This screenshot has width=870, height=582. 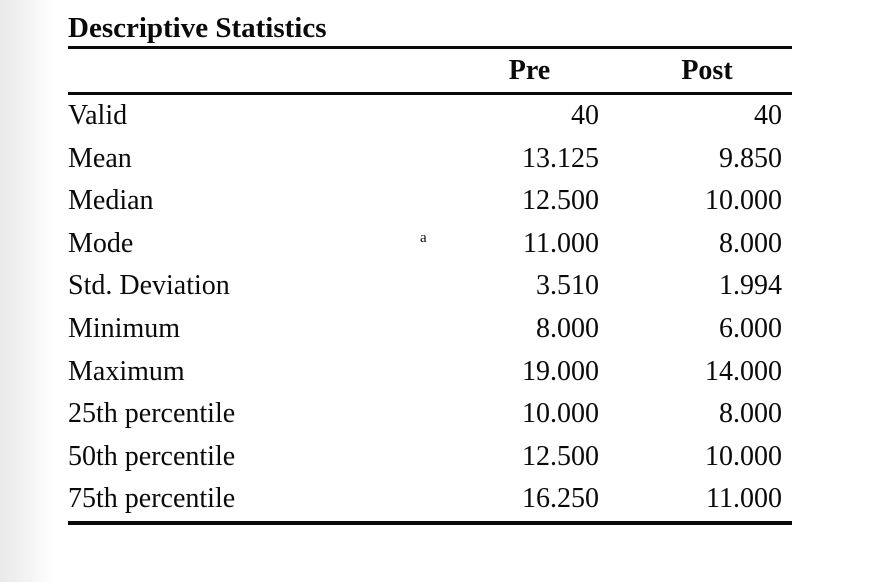 I want to click on page-edge-shading, so click(x=29, y=291).